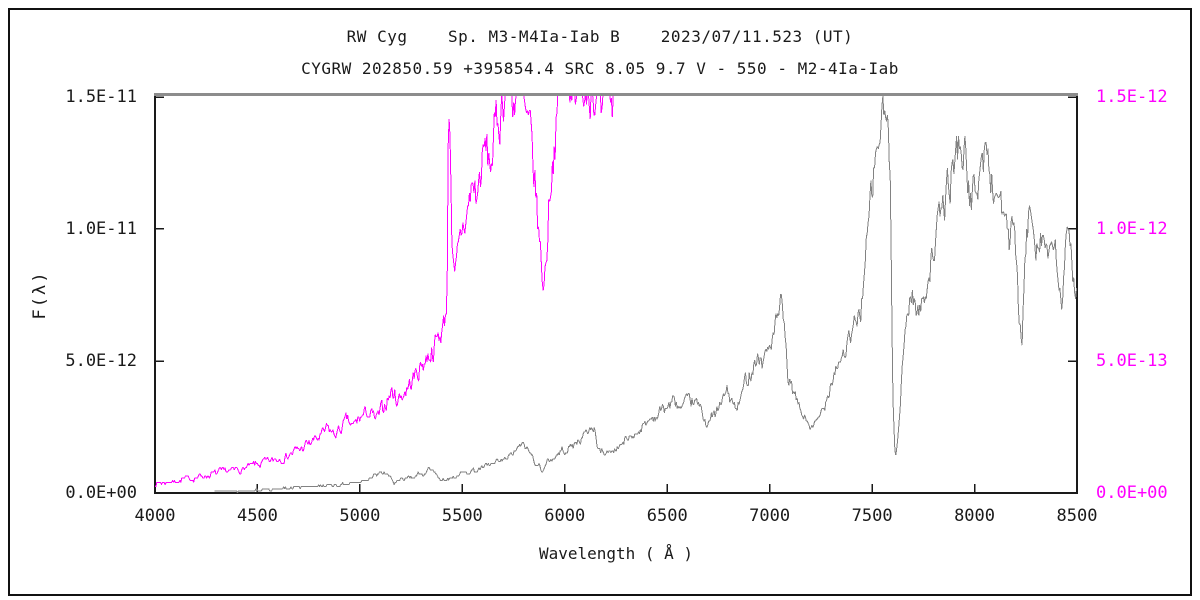 Image resolution: width=1200 pixels, height=600 pixels. Describe the element at coordinates (360, 516) in the screenshot. I see `x-tick-label: 5000` at that location.